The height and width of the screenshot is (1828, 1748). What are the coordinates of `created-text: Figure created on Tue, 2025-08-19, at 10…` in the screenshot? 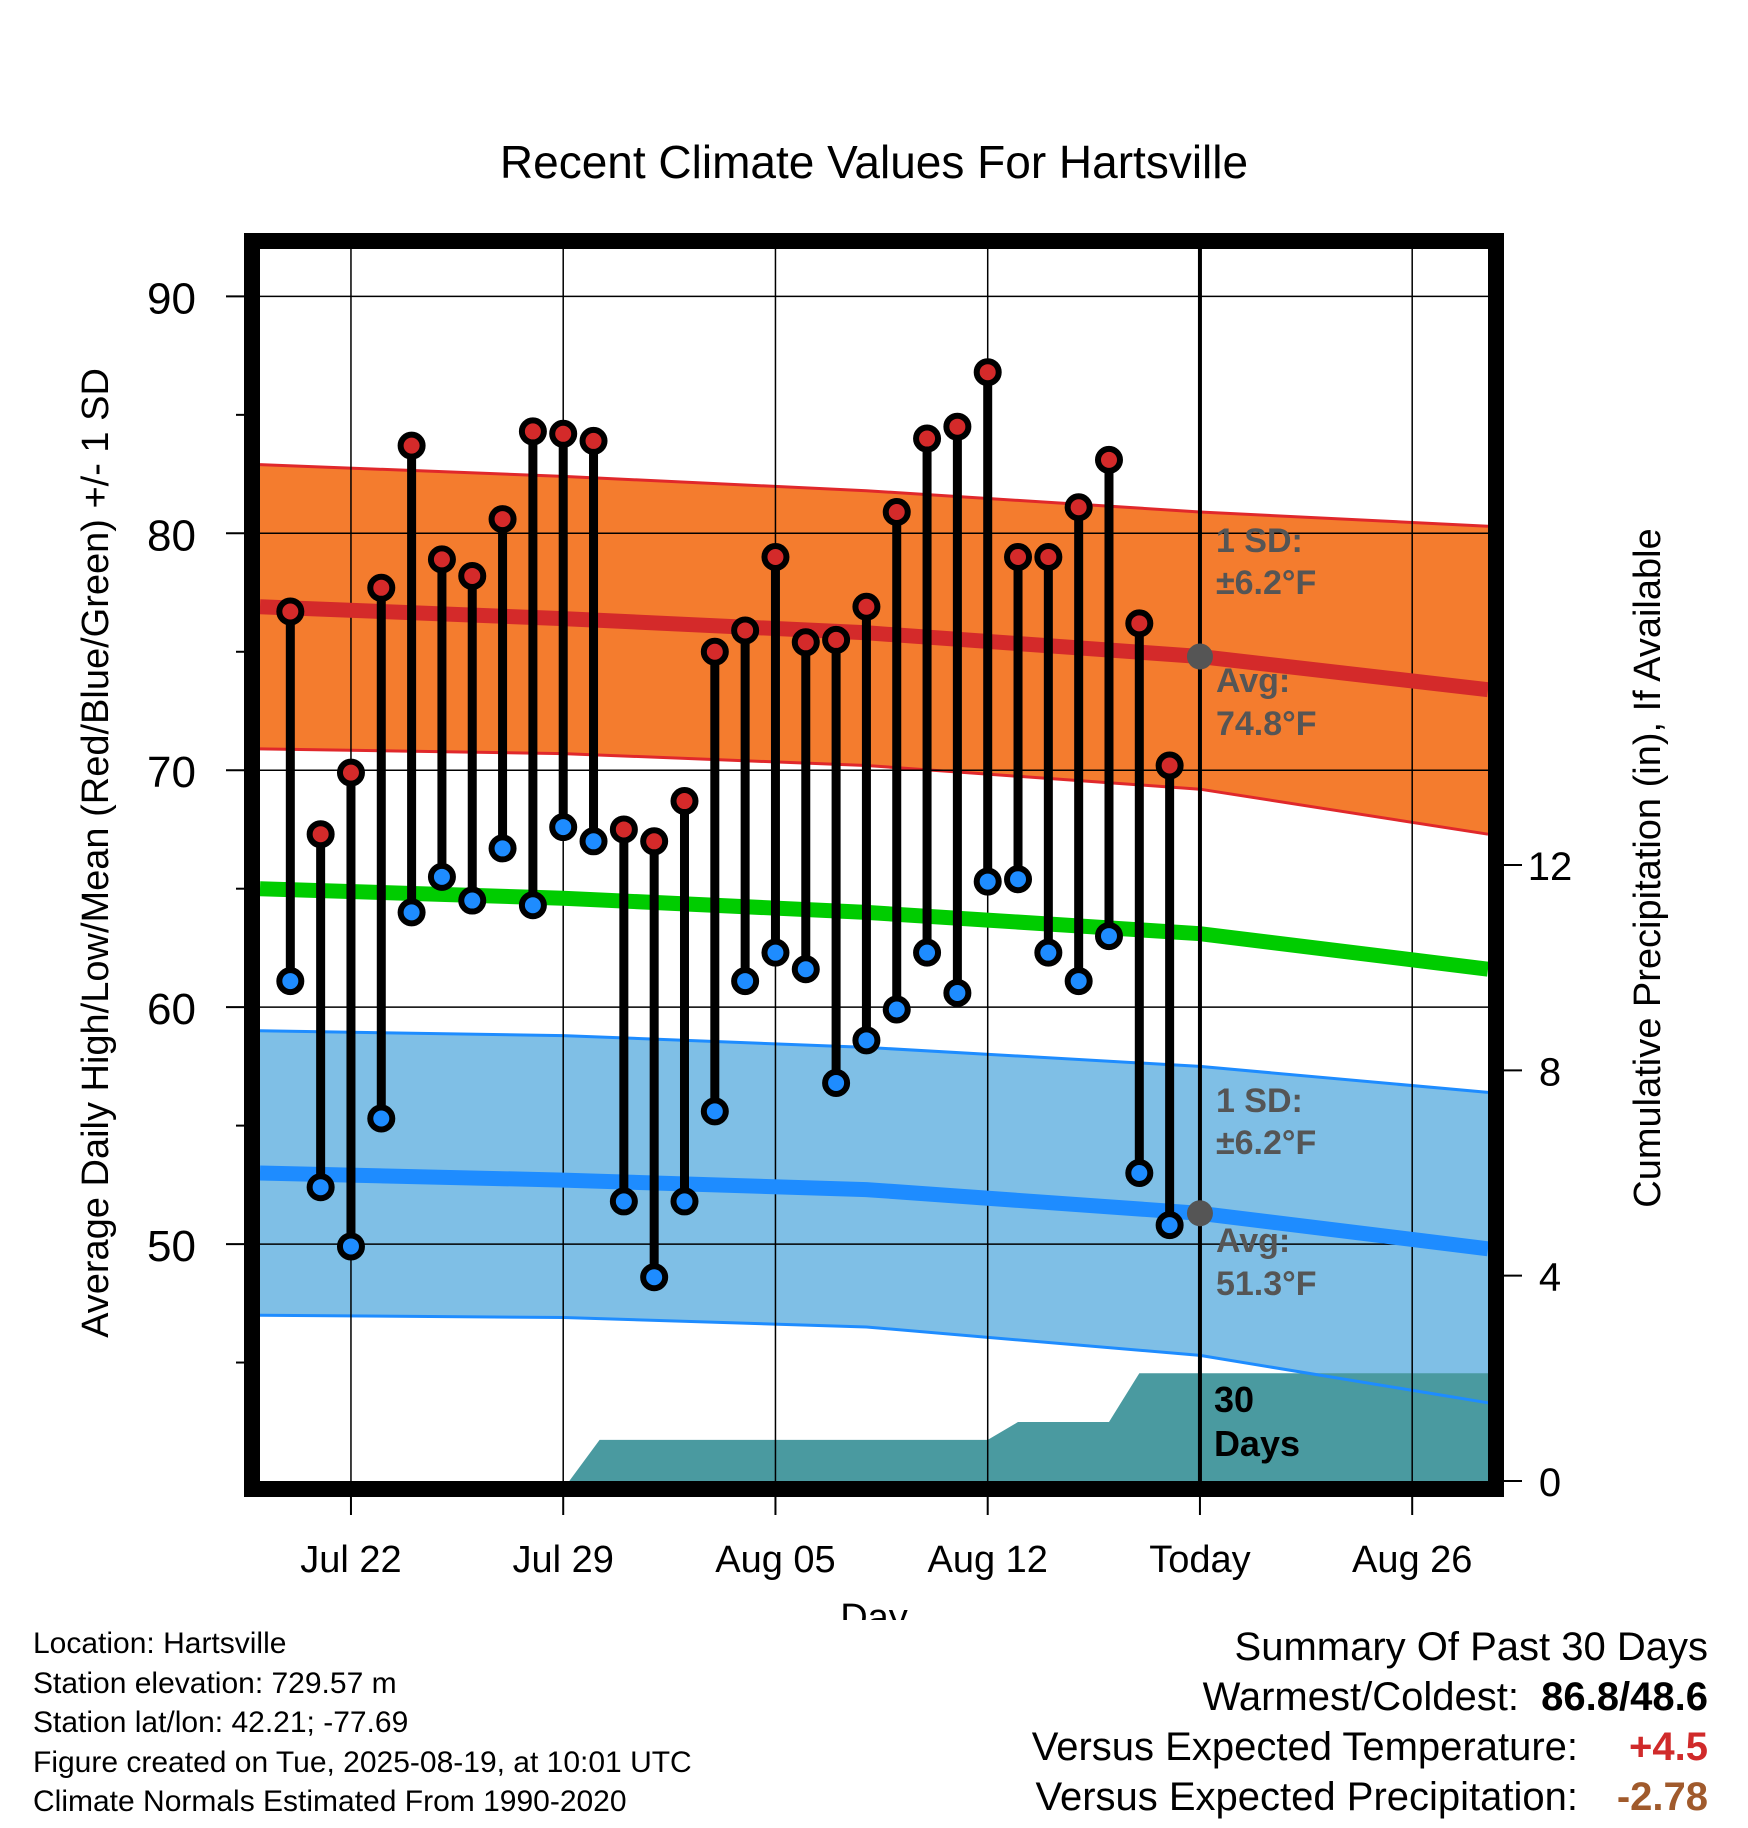 It's located at (362, 1762).